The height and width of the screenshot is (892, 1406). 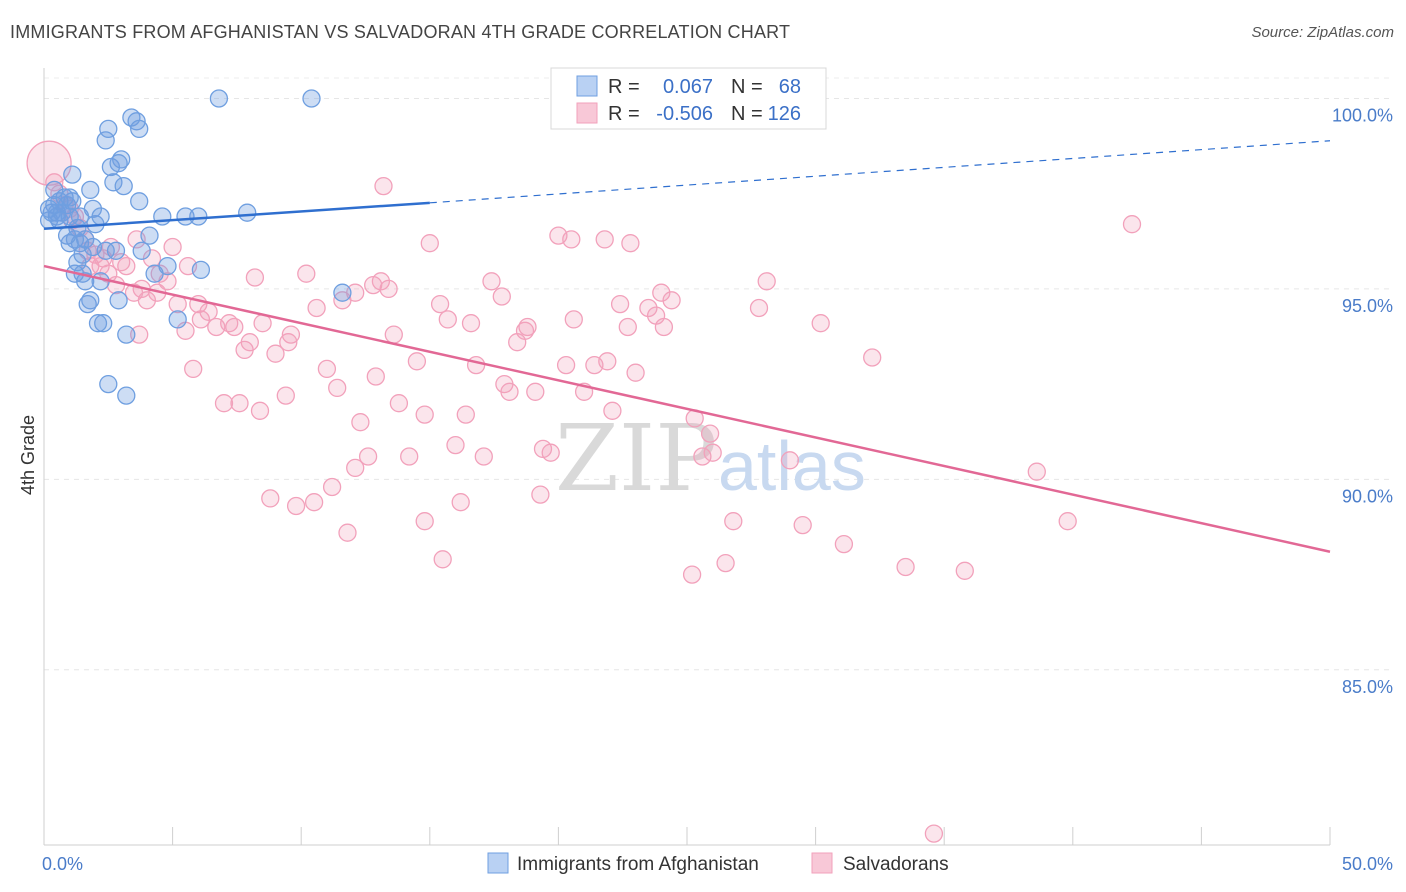 I want to click on legend-r-value-1: 0.067, so click(x=688, y=87).